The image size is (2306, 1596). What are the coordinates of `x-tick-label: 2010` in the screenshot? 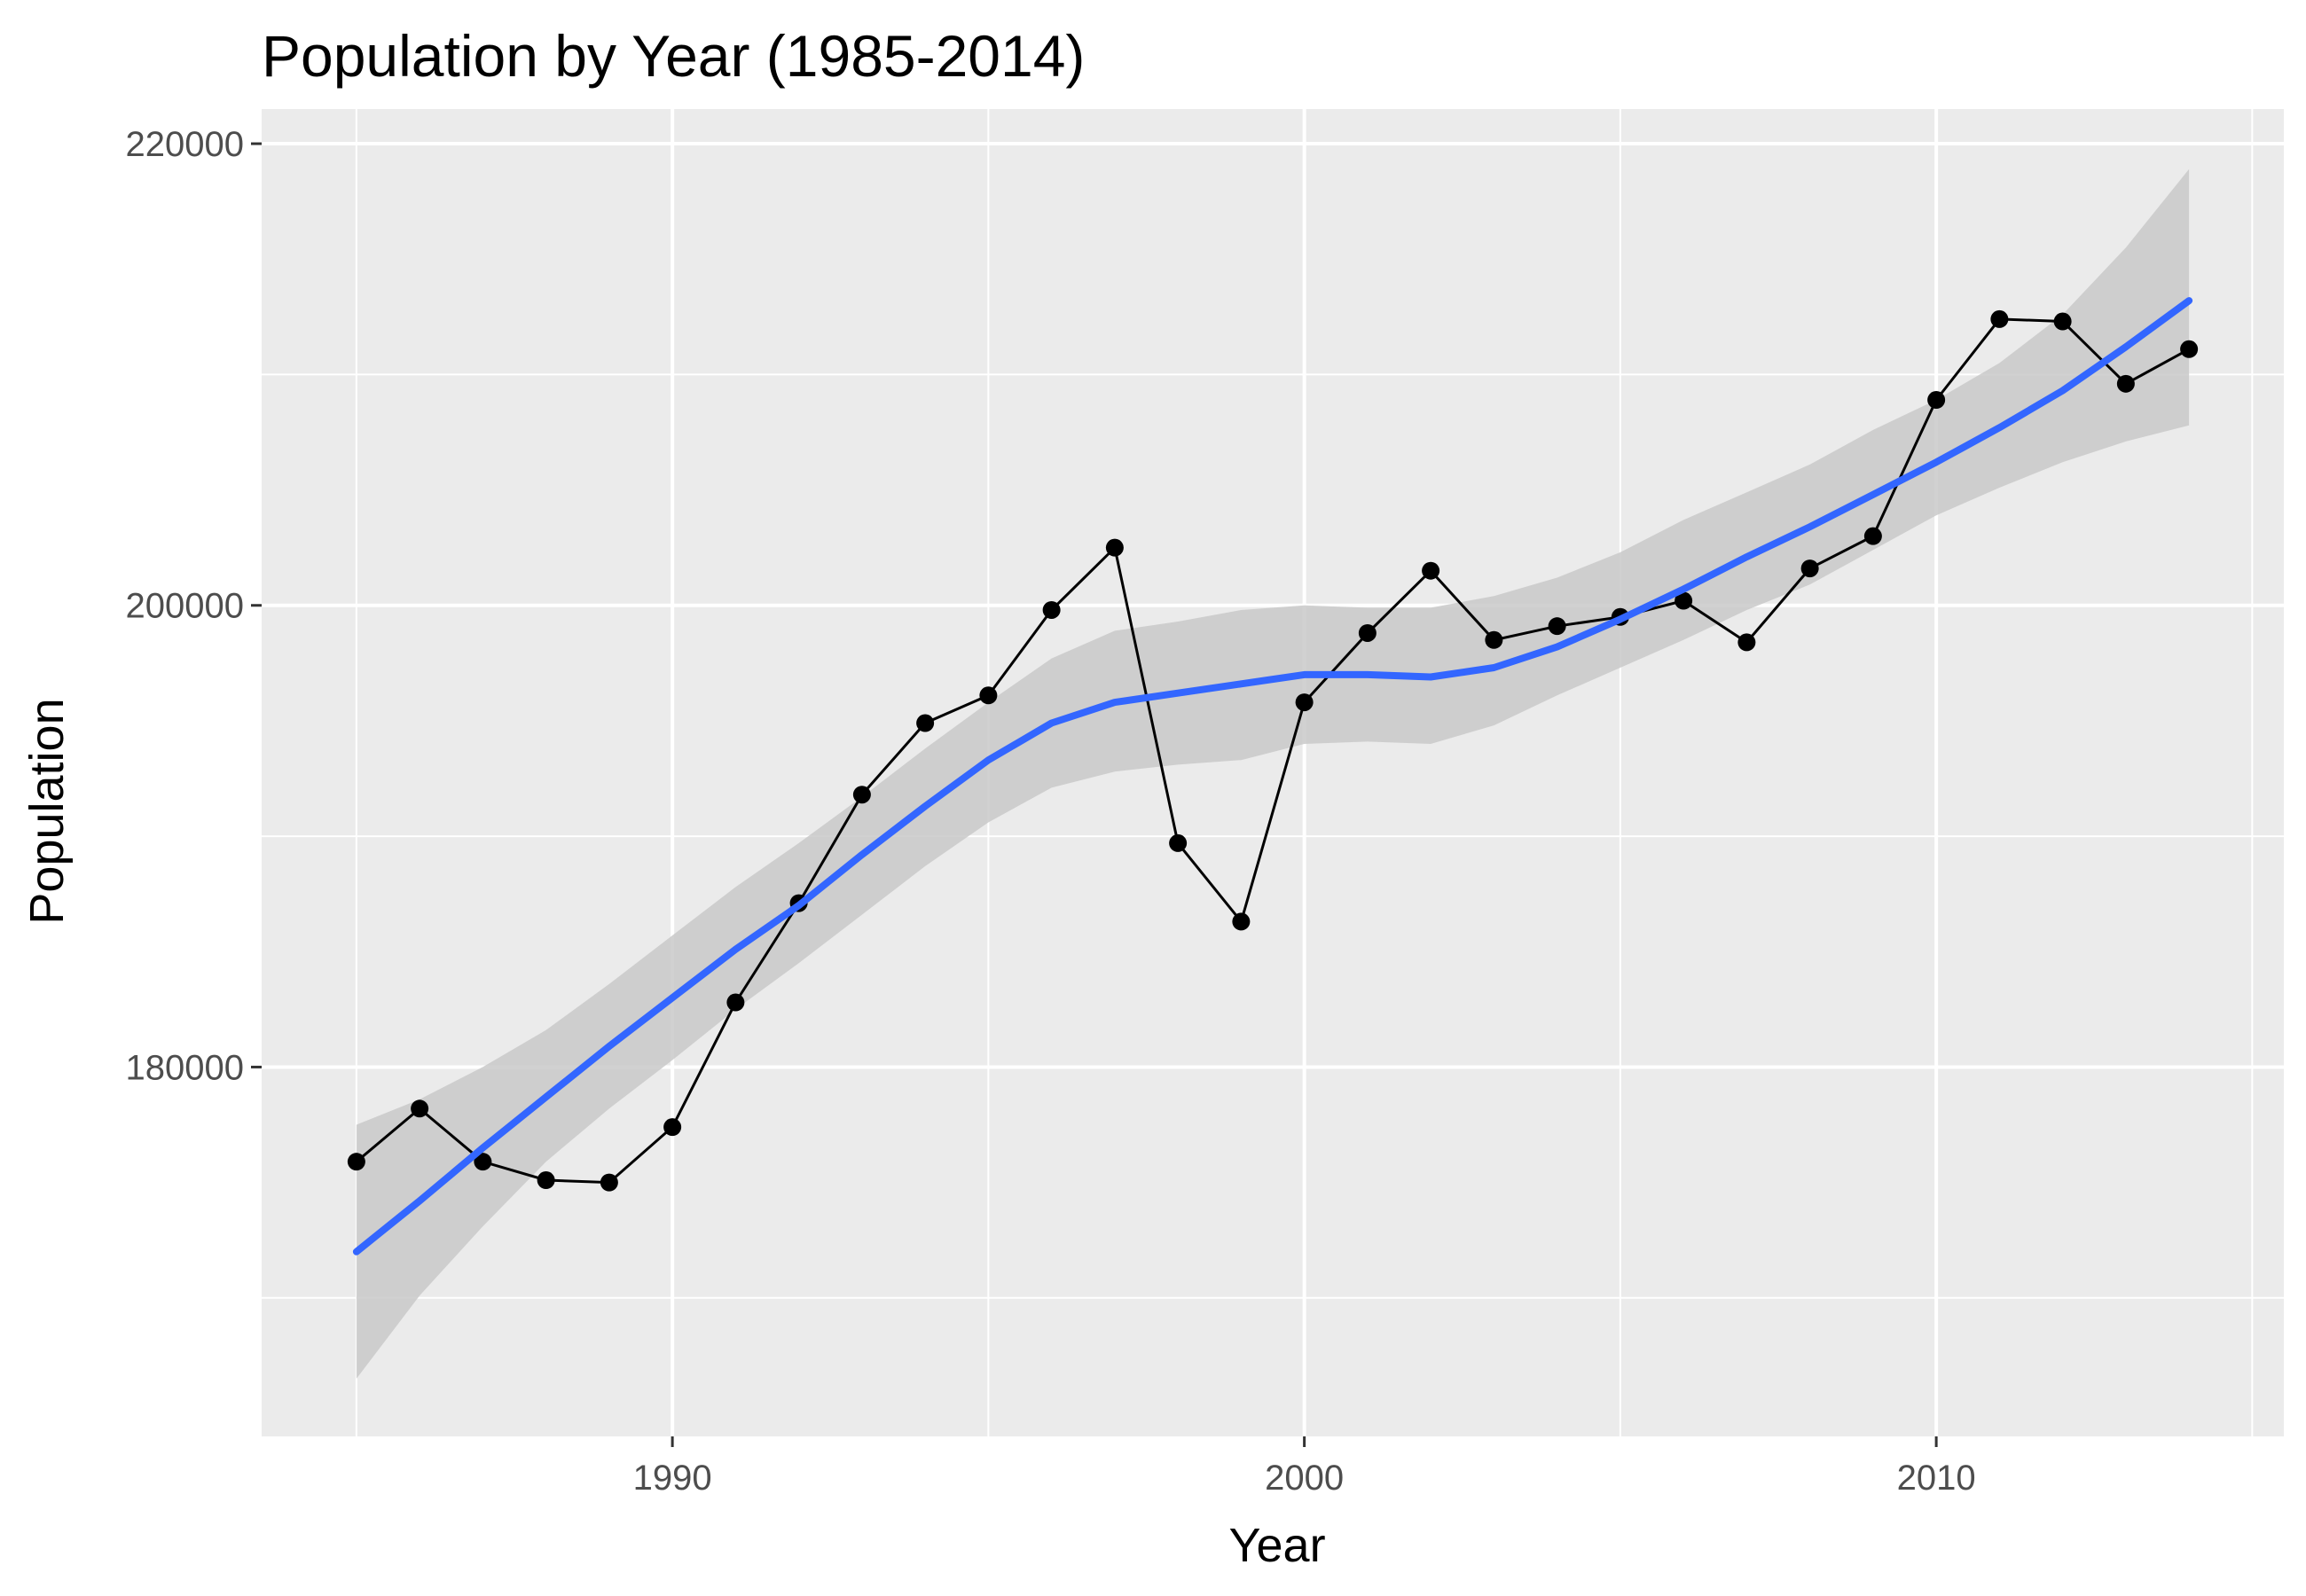 It's located at (1936, 1479).